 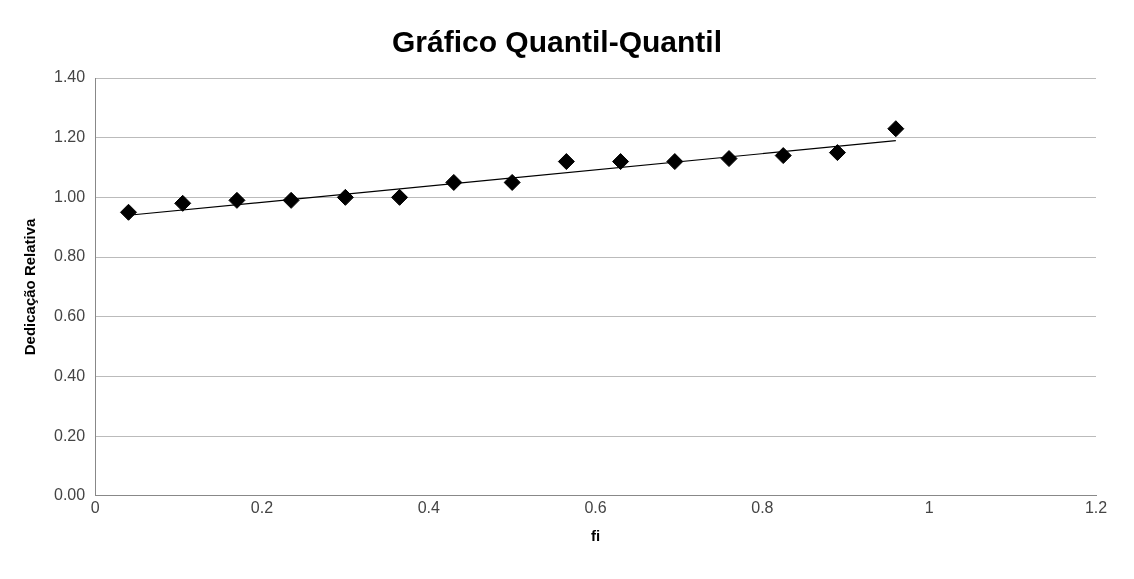 I want to click on x-tick-label: 0.4, so click(x=428, y=507).